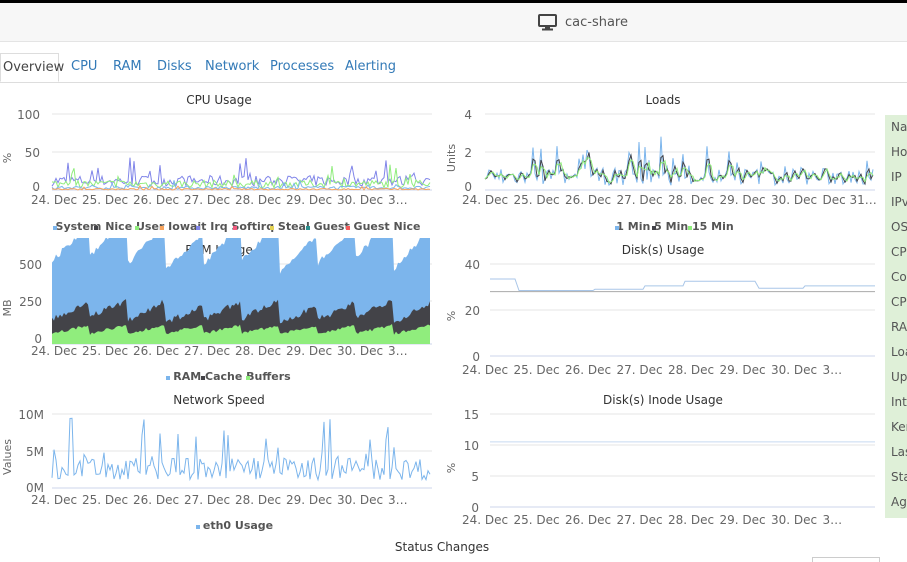  I want to click on y-axis-label: Units, so click(451, 158).